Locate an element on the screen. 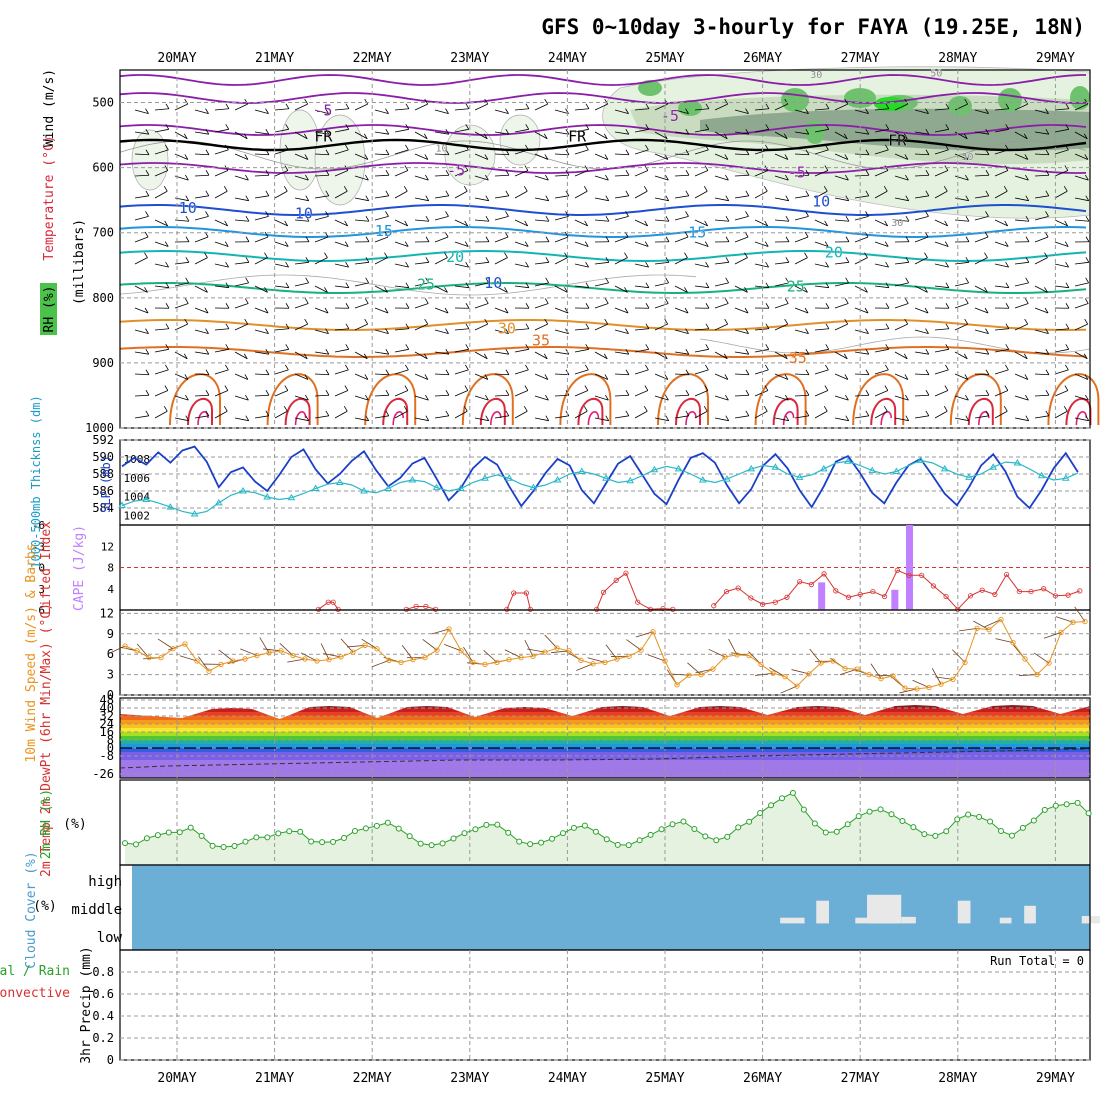  contour-label: 15 is located at coordinates (384, 231).